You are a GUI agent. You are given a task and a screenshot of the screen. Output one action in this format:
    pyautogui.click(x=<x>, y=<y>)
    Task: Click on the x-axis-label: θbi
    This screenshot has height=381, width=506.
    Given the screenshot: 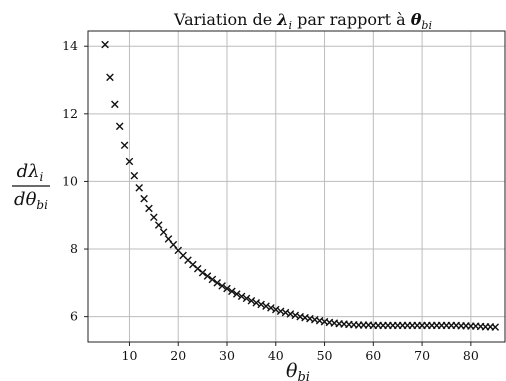 What is the action you would take?
    pyautogui.click(x=298, y=370)
    